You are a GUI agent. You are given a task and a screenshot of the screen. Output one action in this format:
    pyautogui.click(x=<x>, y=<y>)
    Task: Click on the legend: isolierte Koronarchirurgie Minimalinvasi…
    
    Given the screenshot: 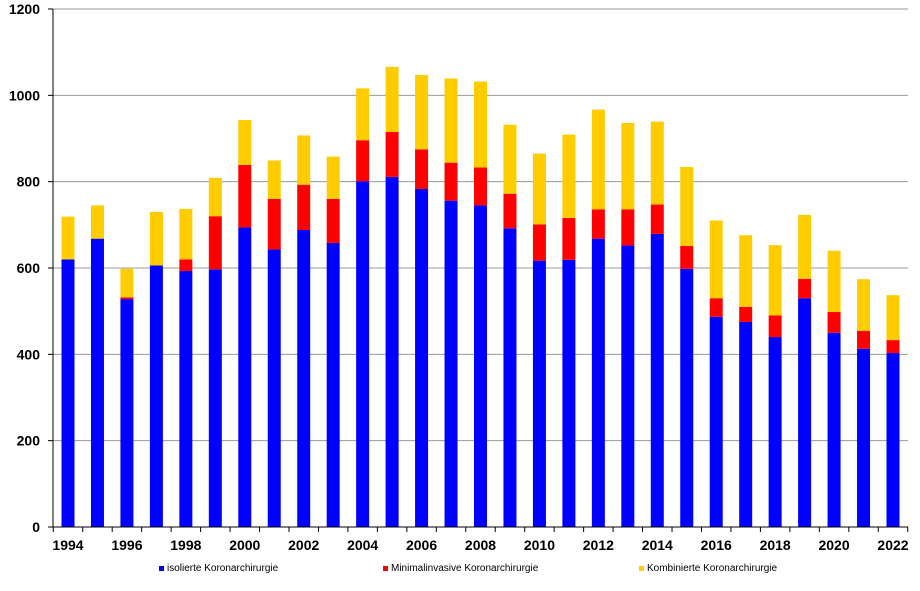 What is the action you would take?
    pyautogui.click(x=460, y=572)
    